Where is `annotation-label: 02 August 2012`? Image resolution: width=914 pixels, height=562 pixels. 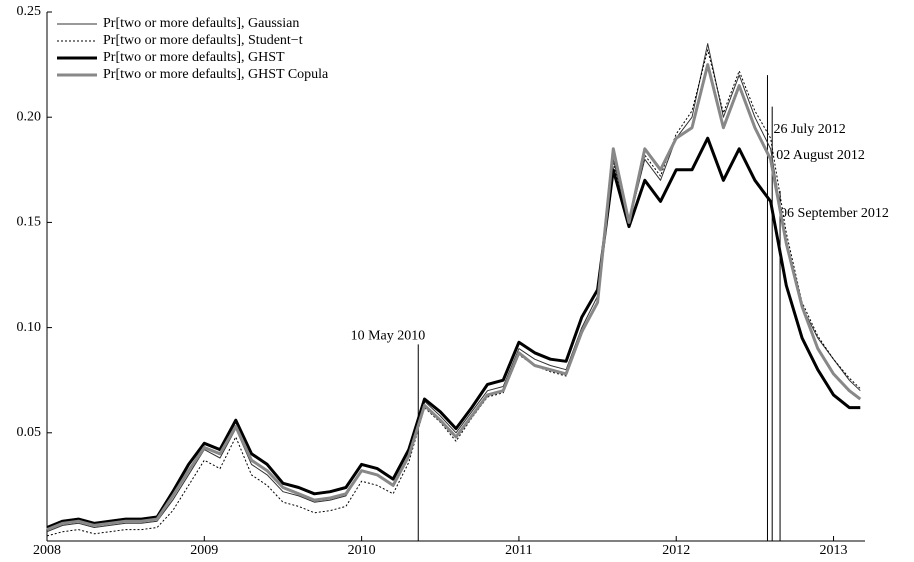 annotation-label: 02 August 2012 is located at coordinates (820, 155).